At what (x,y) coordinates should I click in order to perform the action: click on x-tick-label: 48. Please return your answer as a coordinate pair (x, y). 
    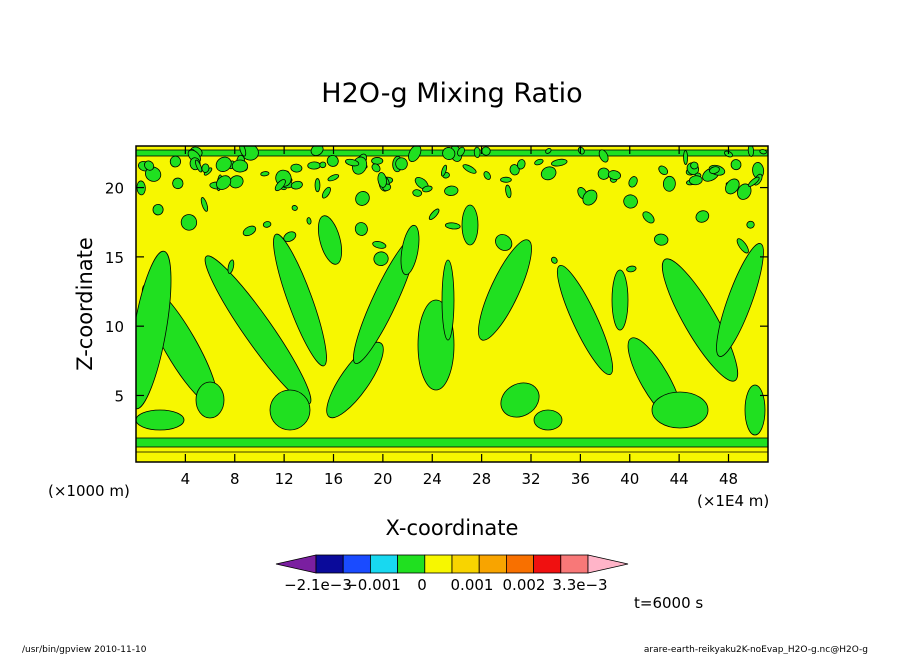
    Looking at the image, I should click on (728, 479).